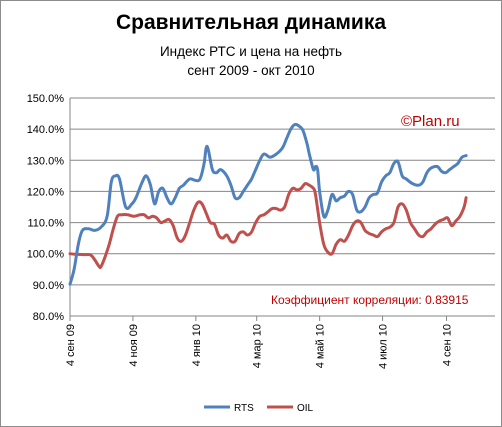  I want to click on y-tick-label: 100.0%, so click(46, 255).